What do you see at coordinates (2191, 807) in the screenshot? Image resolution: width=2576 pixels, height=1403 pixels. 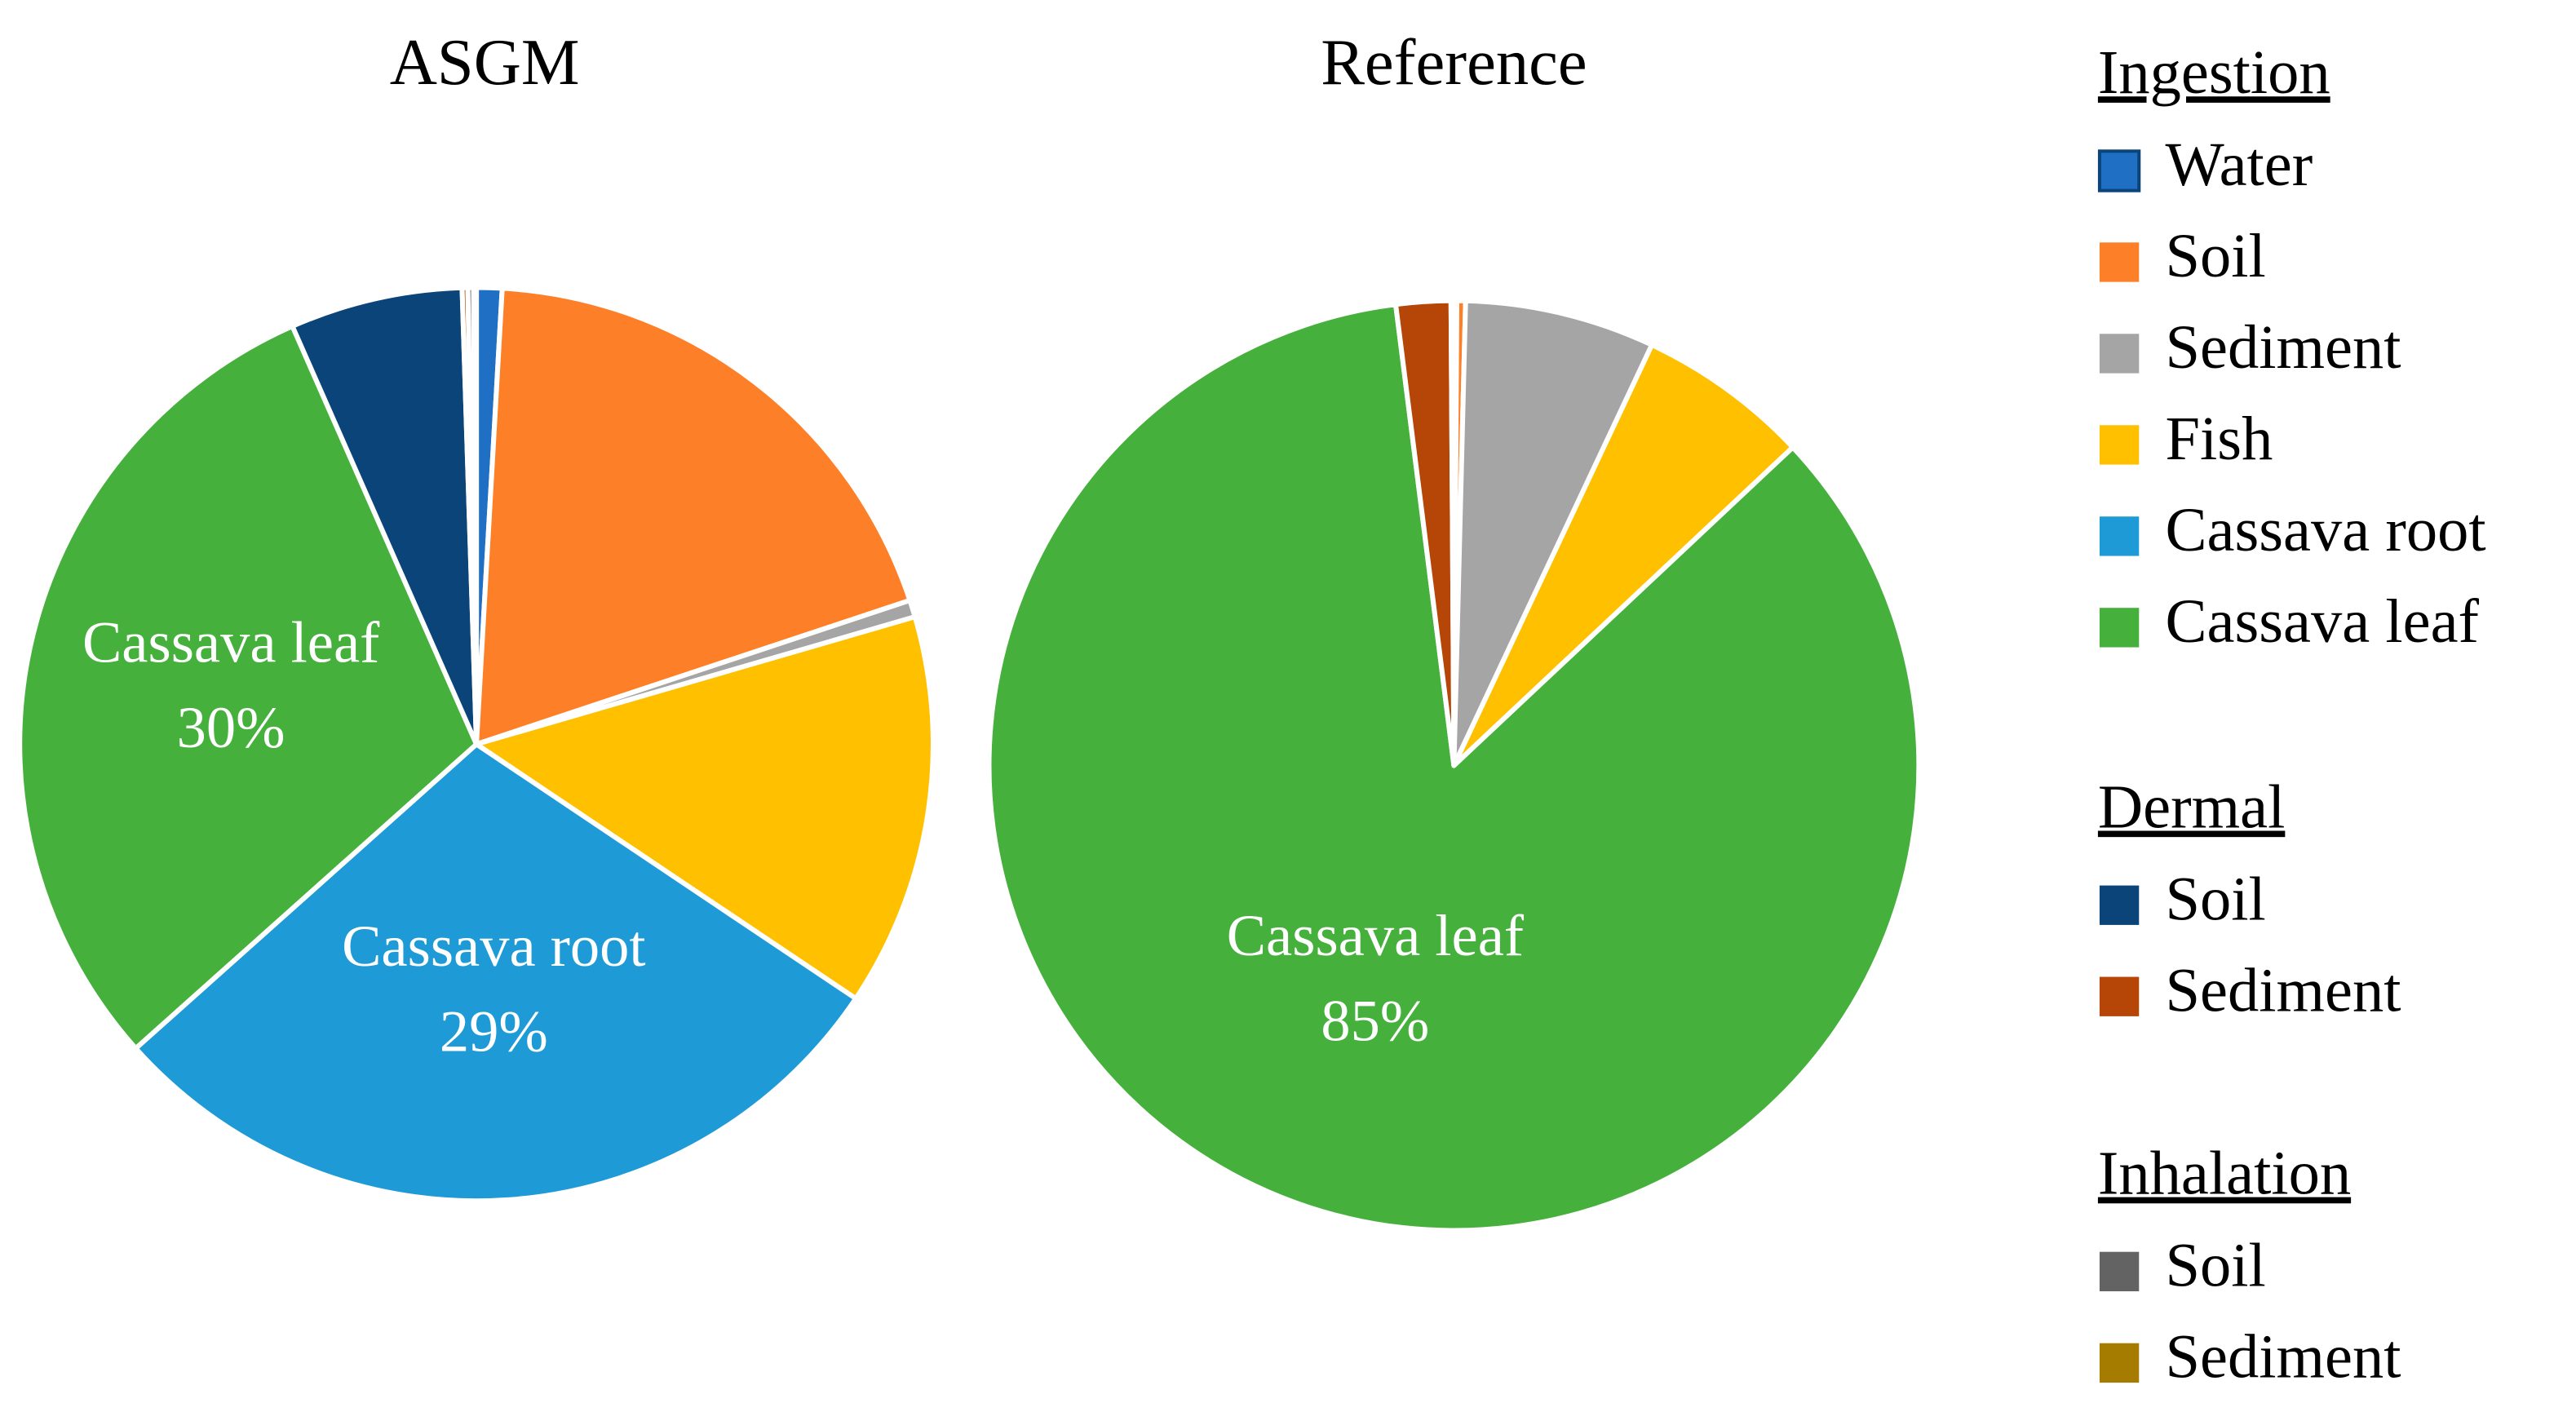 I see `legend-group-title: Dermal` at bounding box center [2191, 807].